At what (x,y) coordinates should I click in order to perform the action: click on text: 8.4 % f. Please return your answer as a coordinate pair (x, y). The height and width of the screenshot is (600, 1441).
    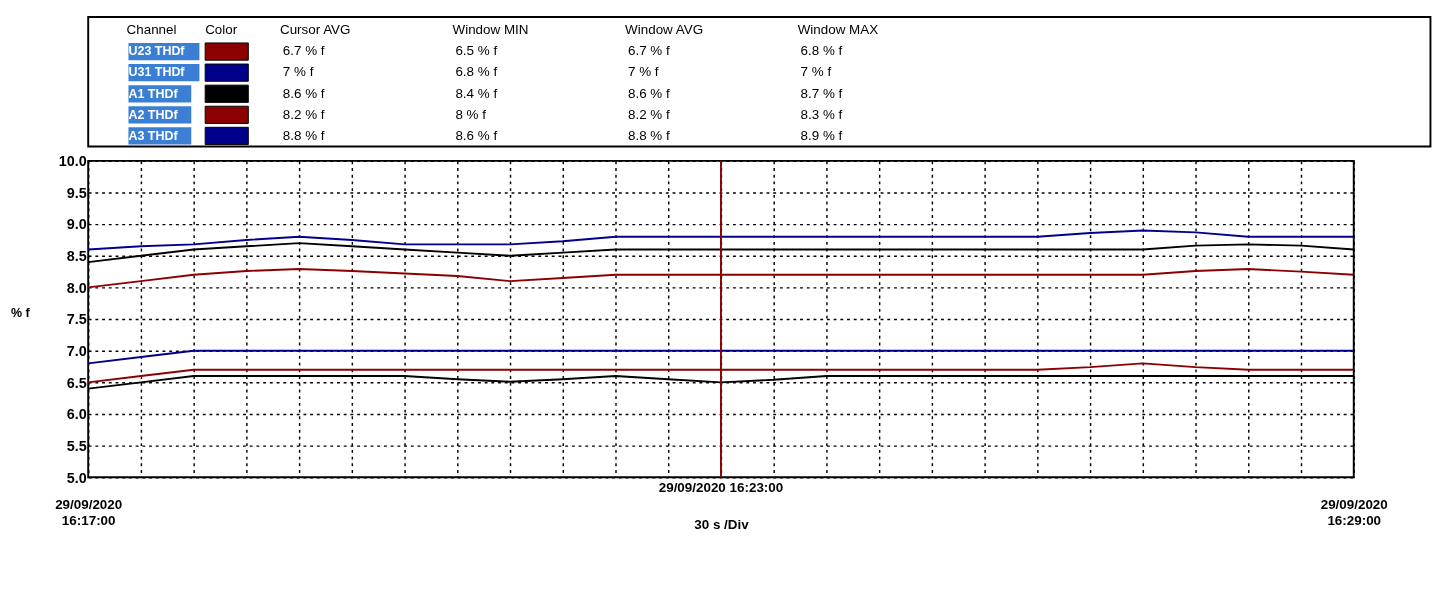
    Looking at the image, I should click on (476, 93).